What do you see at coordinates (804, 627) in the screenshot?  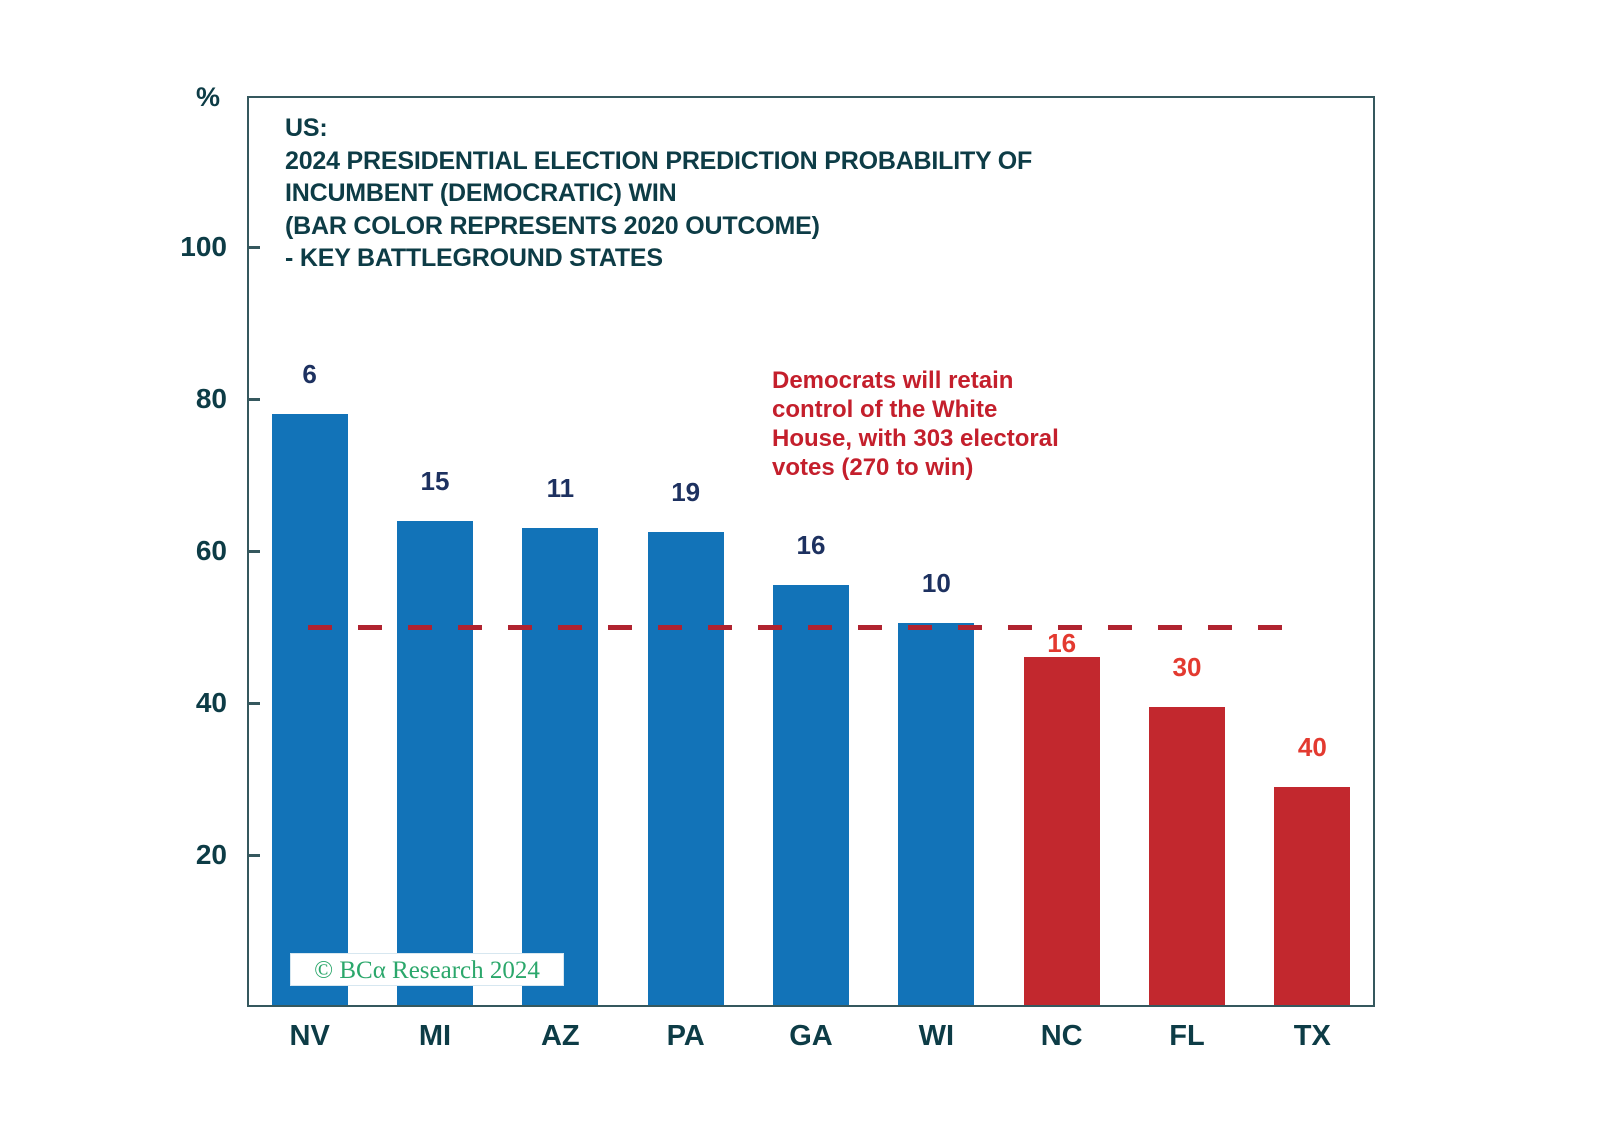 I see `reference-line-50pct` at bounding box center [804, 627].